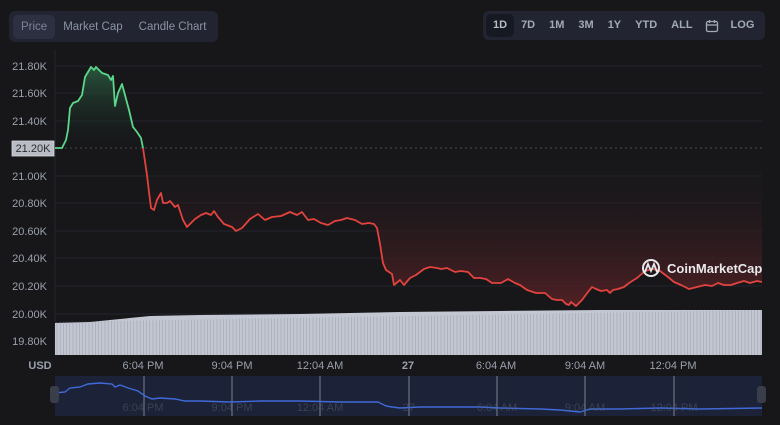 The image size is (780, 425). Describe the element at coordinates (408, 332) in the screenshot. I see `volume-bars` at that location.